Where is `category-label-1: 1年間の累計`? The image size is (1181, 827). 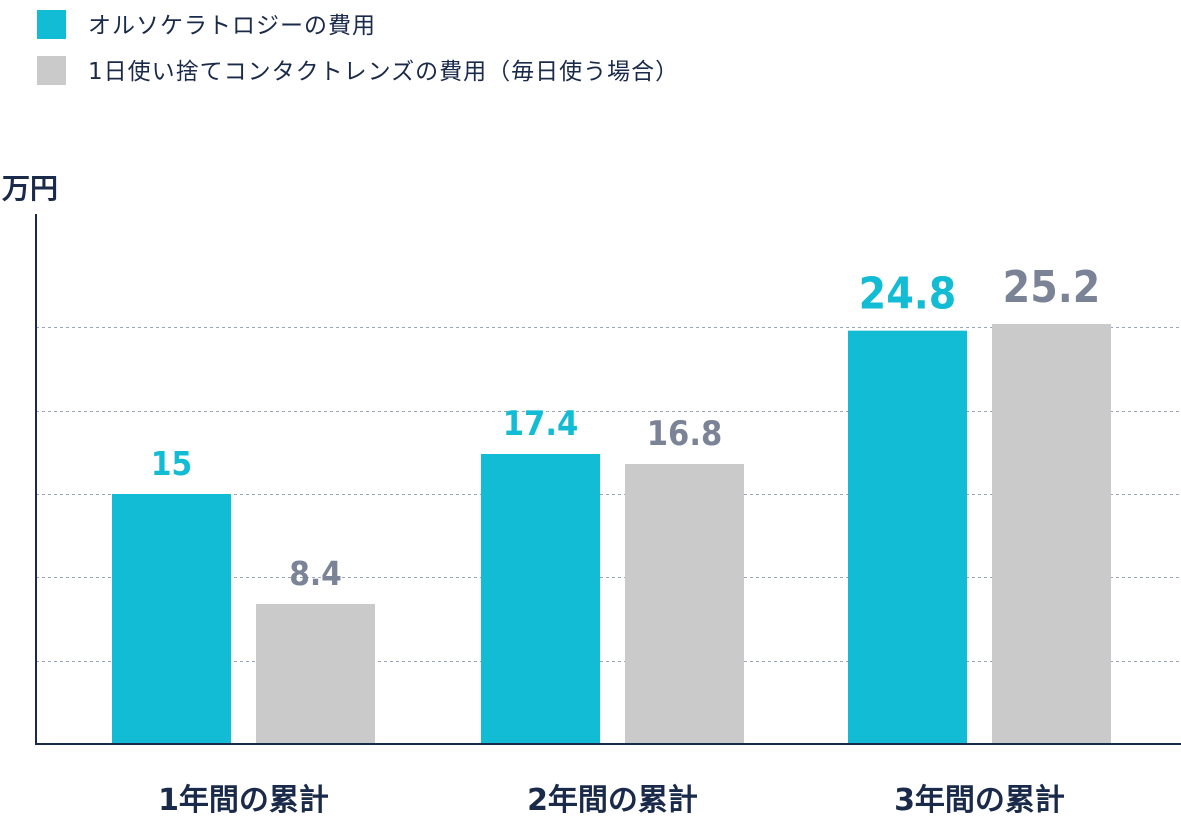 category-label-1: 1年間の累計 is located at coordinates (243, 800).